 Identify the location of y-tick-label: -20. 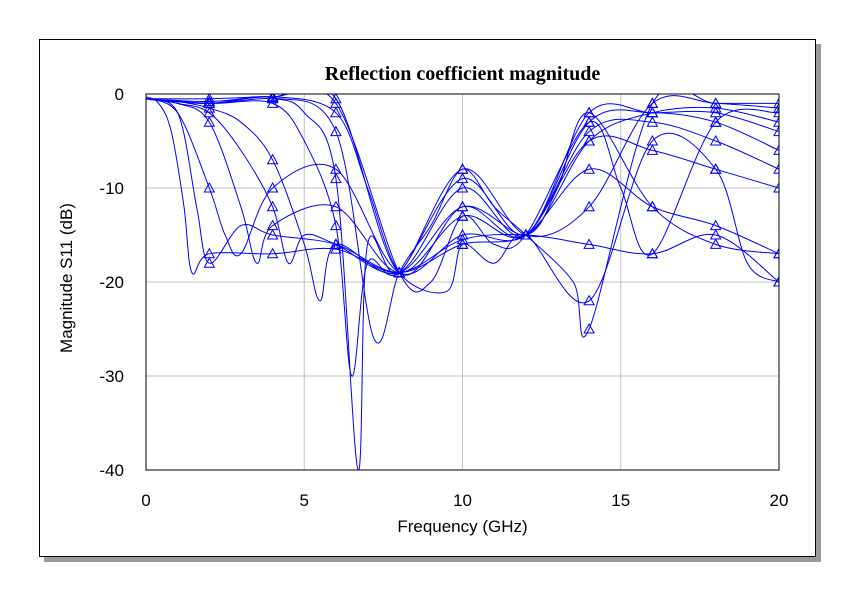
(111, 282).